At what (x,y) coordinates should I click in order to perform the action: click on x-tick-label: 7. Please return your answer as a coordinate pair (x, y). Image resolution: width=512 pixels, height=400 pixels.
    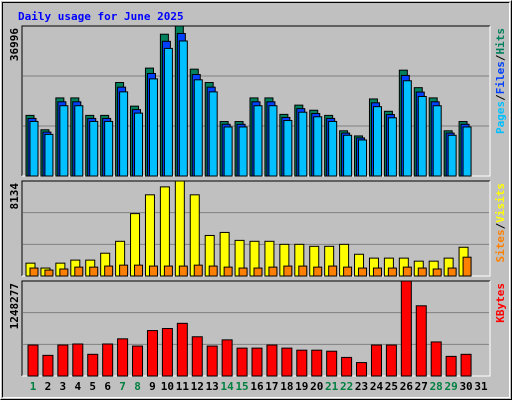
    Looking at the image, I should click on (122, 386).